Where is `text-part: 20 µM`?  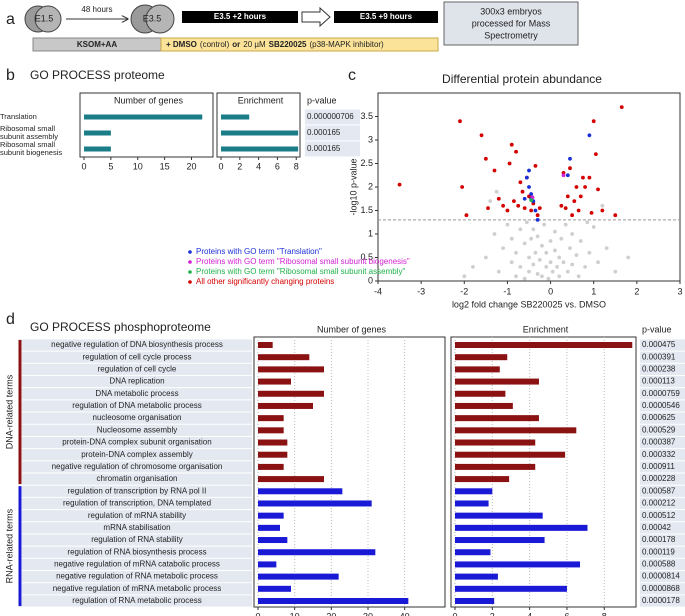
text-part: 20 µM is located at coordinates (254, 44).